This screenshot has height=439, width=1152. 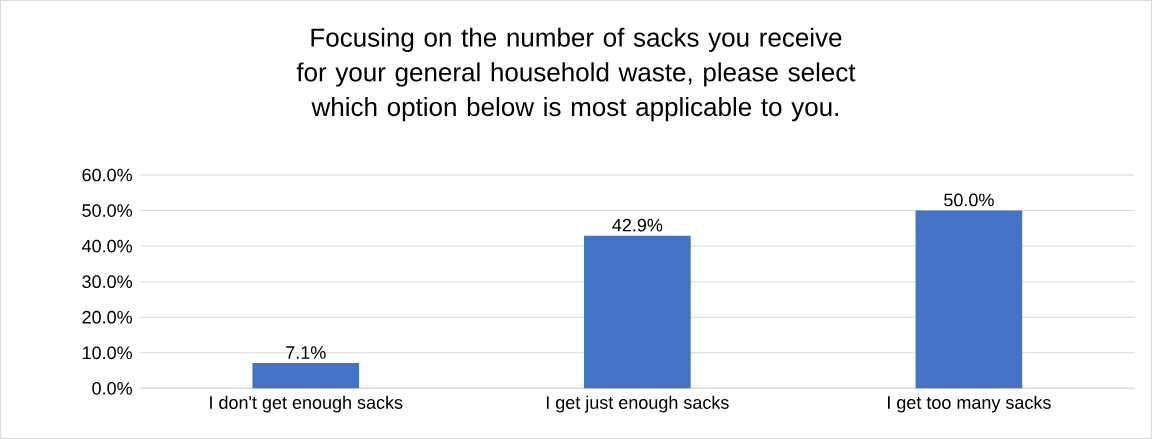 I want to click on data-label: 50.0%, so click(x=969, y=200).